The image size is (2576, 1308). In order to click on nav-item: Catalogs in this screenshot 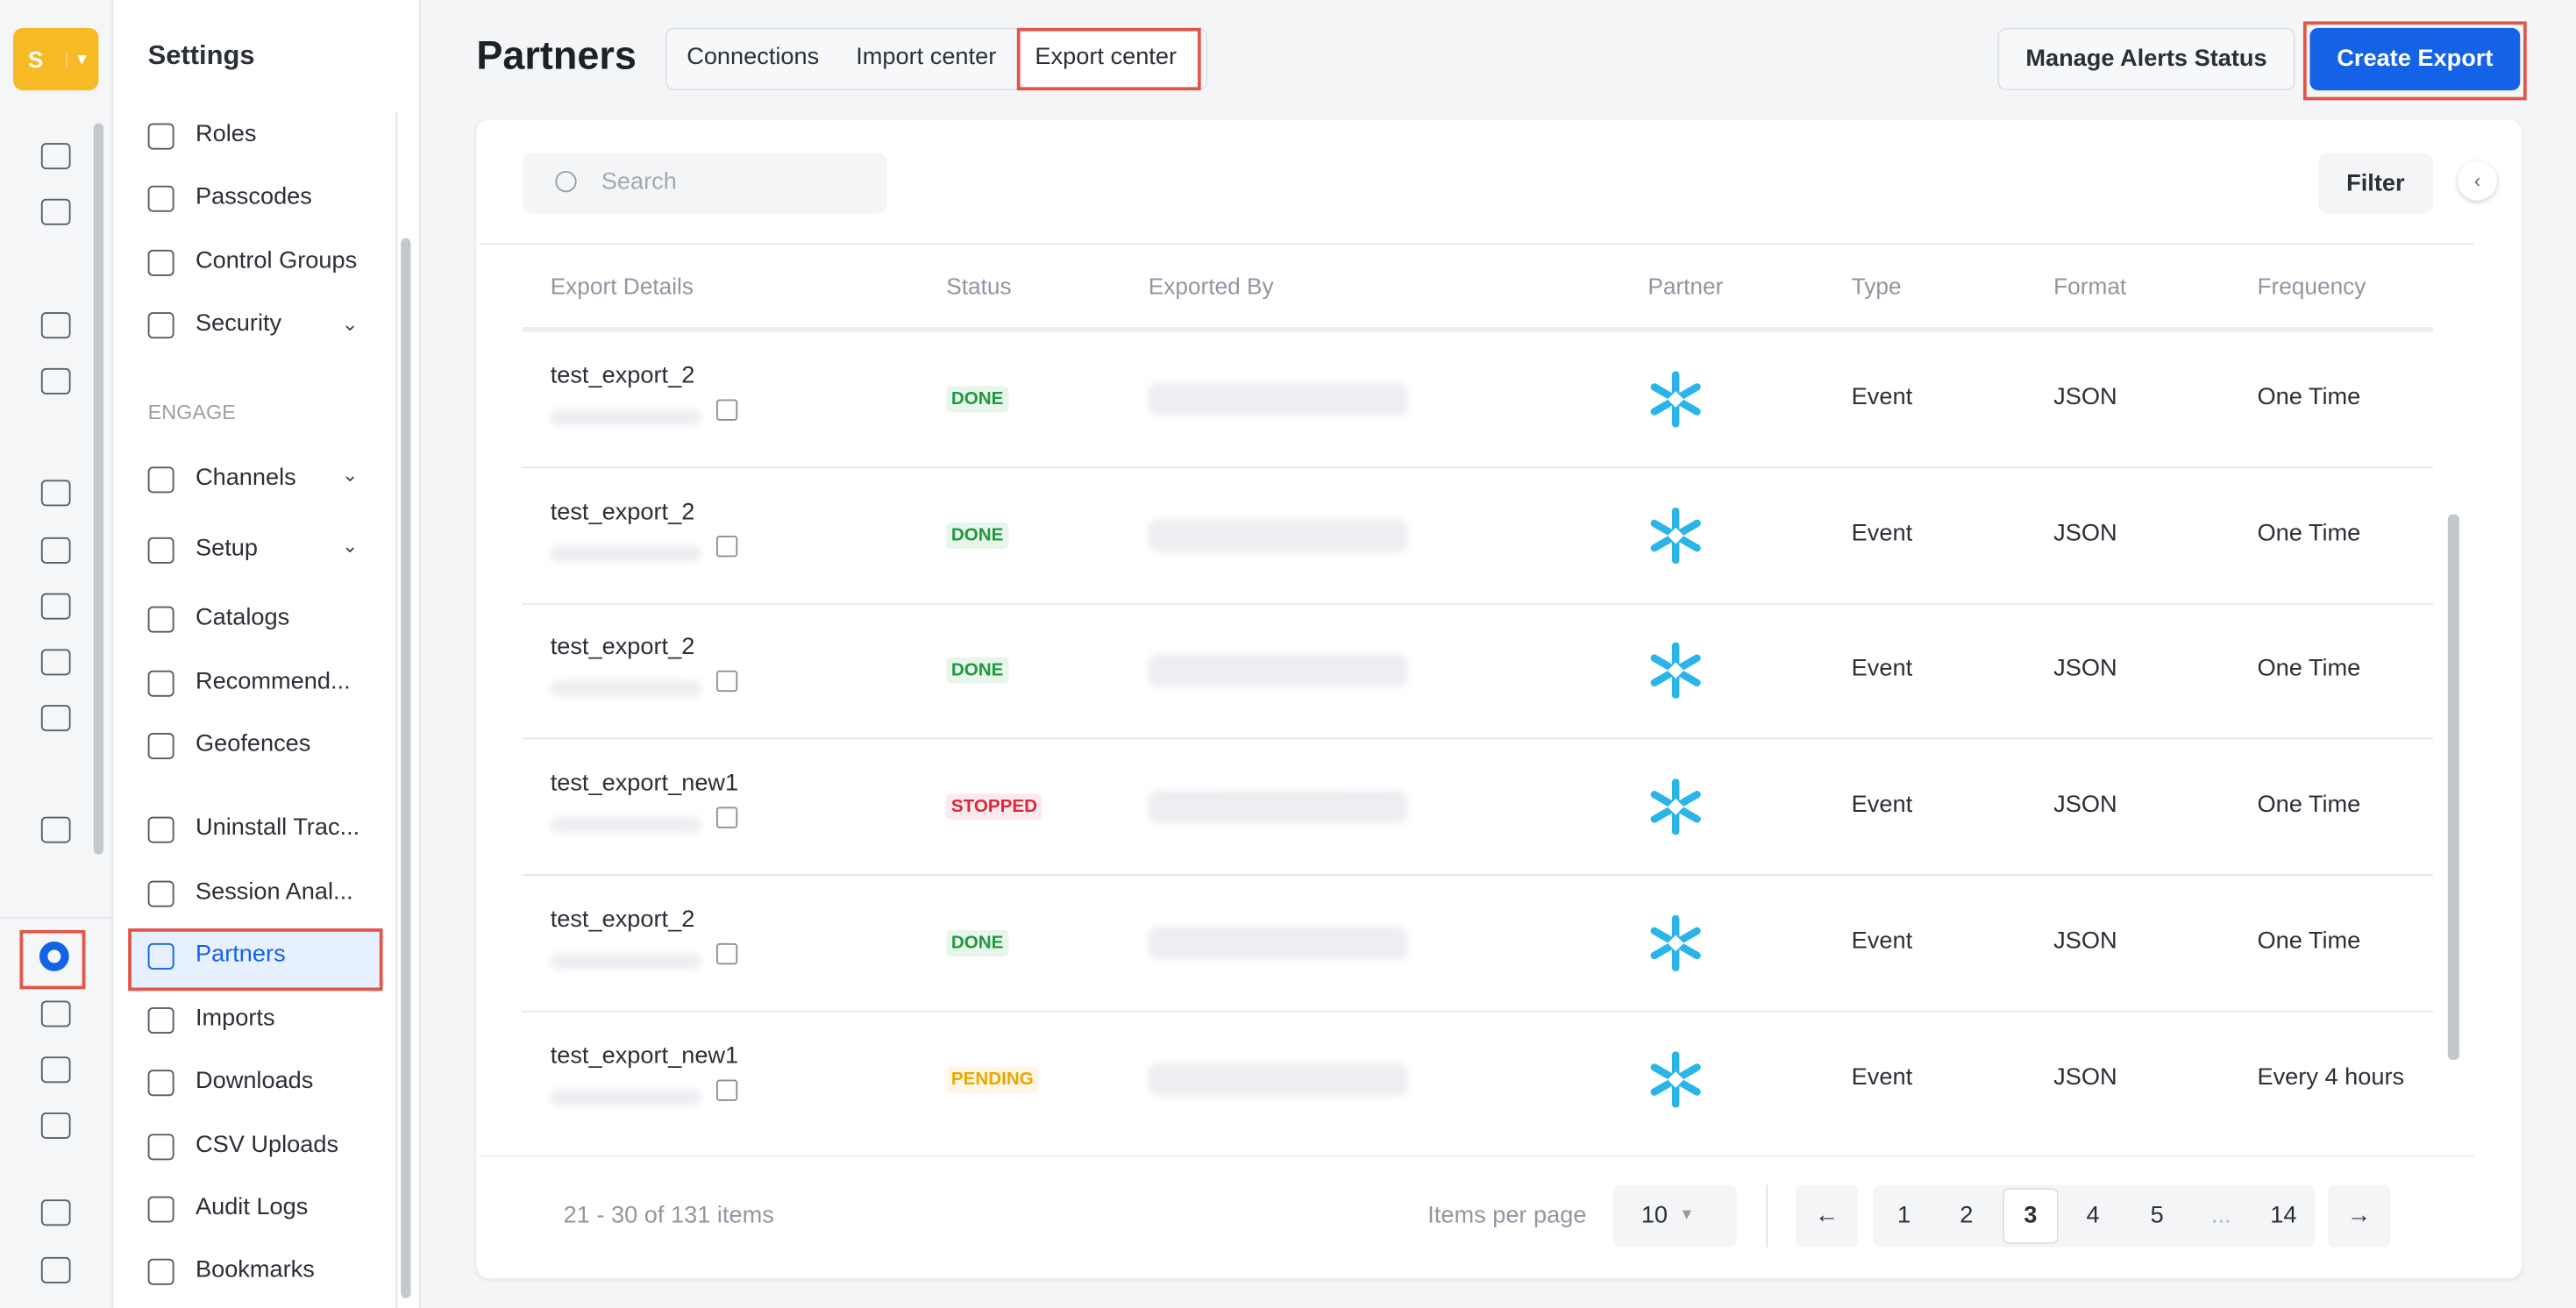, I will do `click(242, 617)`.